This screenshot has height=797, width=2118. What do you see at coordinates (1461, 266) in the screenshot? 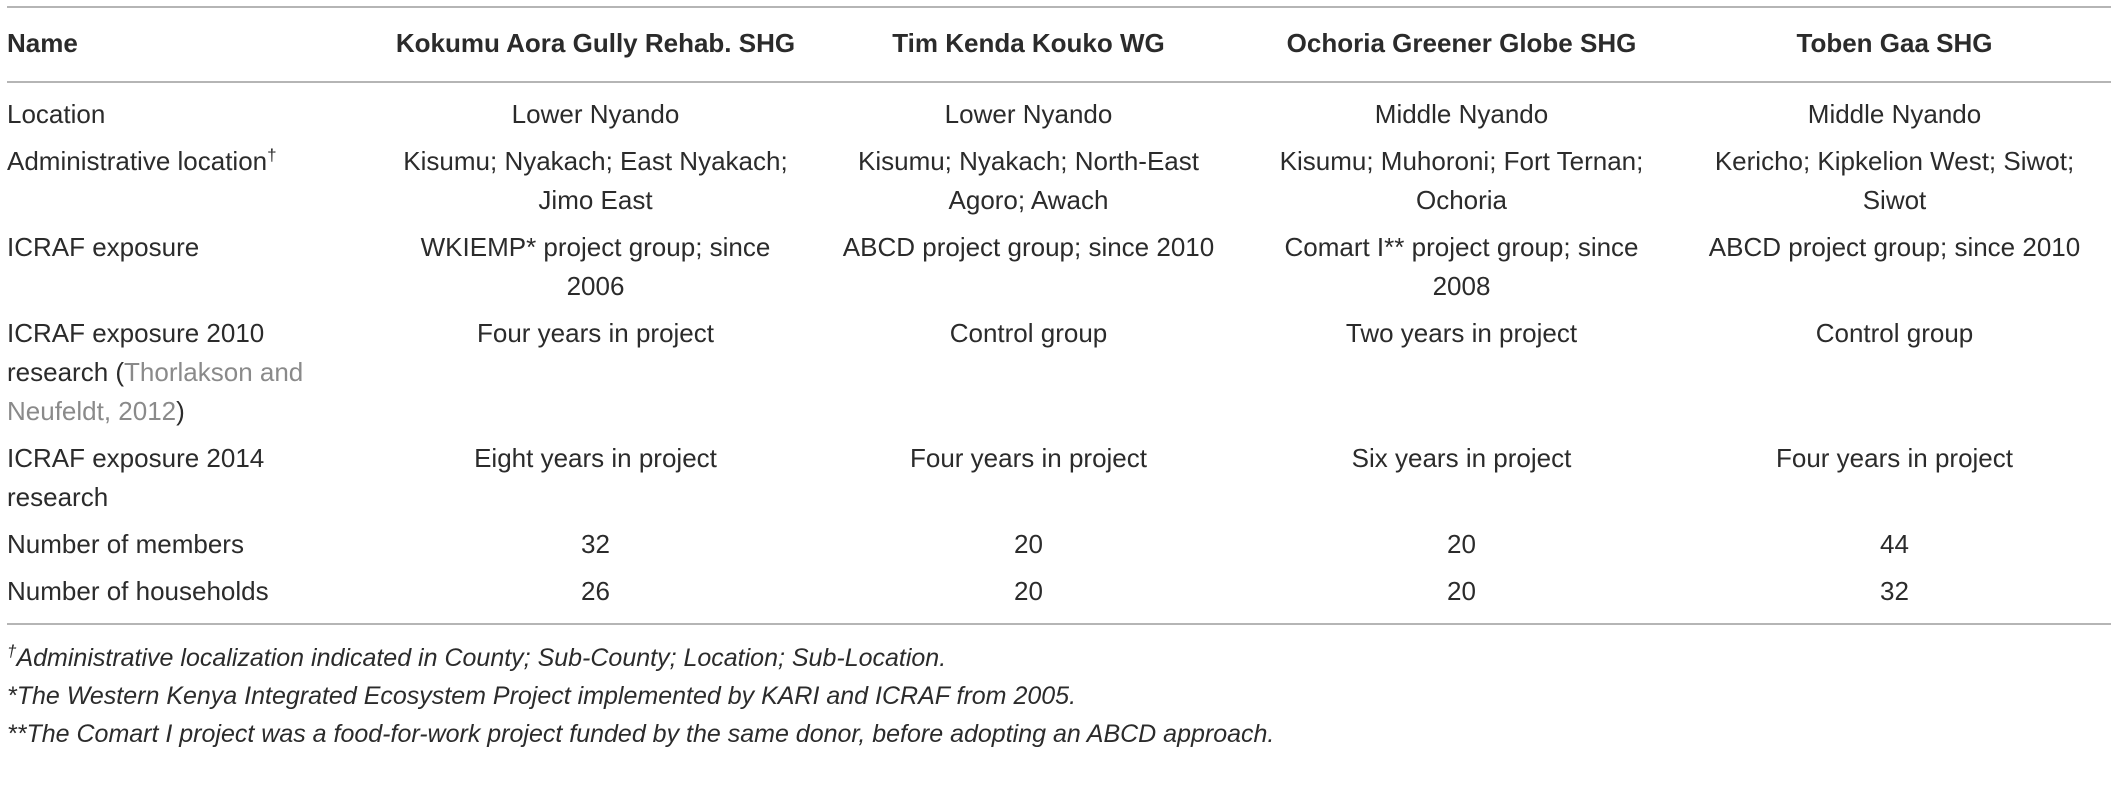
I see `table-cell: Comart I** project group; since 2008` at bounding box center [1461, 266].